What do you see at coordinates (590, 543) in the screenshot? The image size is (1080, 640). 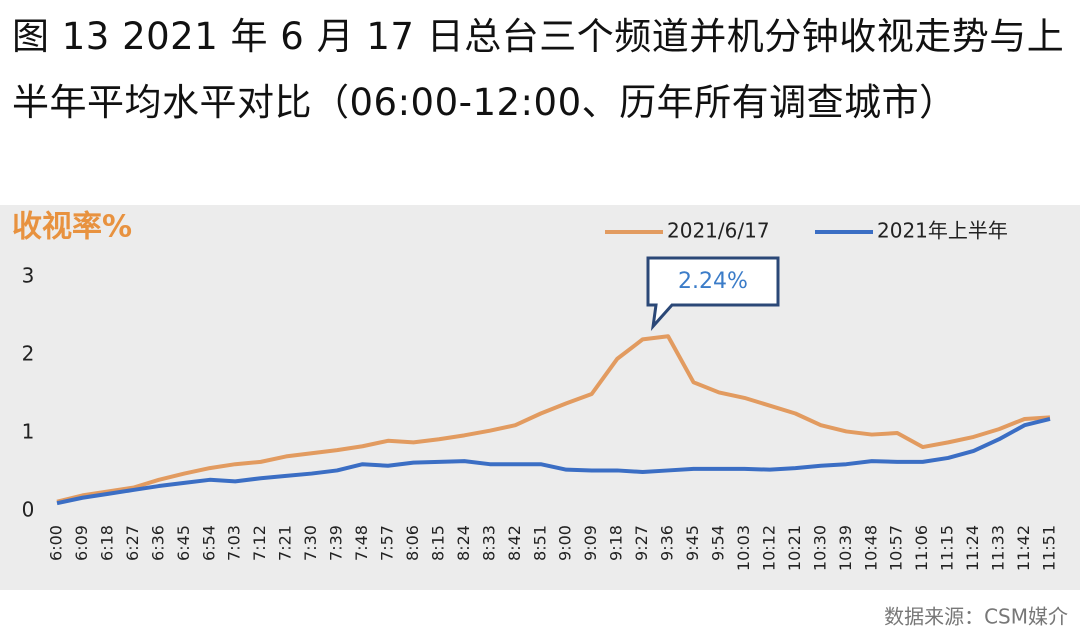 I see `x-tick-label: 9:09` at bounding box center [590, 543].